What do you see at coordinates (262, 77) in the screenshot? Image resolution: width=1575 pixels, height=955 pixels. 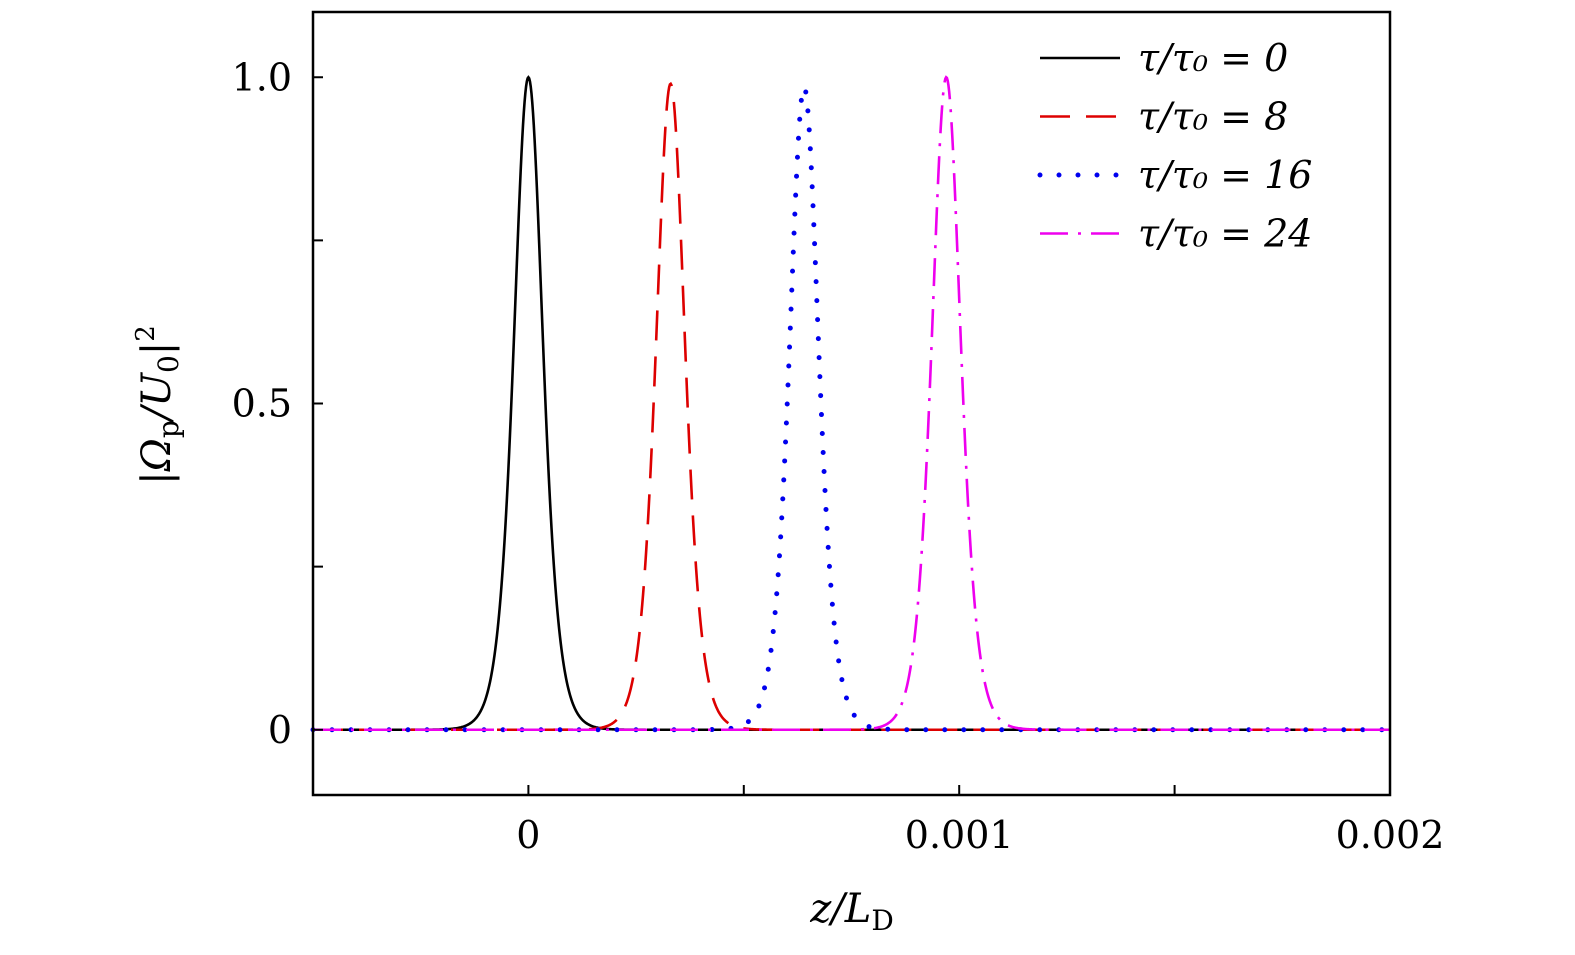 I see `y-tick-label-4: 1.0` at bounding box center [262, 77].